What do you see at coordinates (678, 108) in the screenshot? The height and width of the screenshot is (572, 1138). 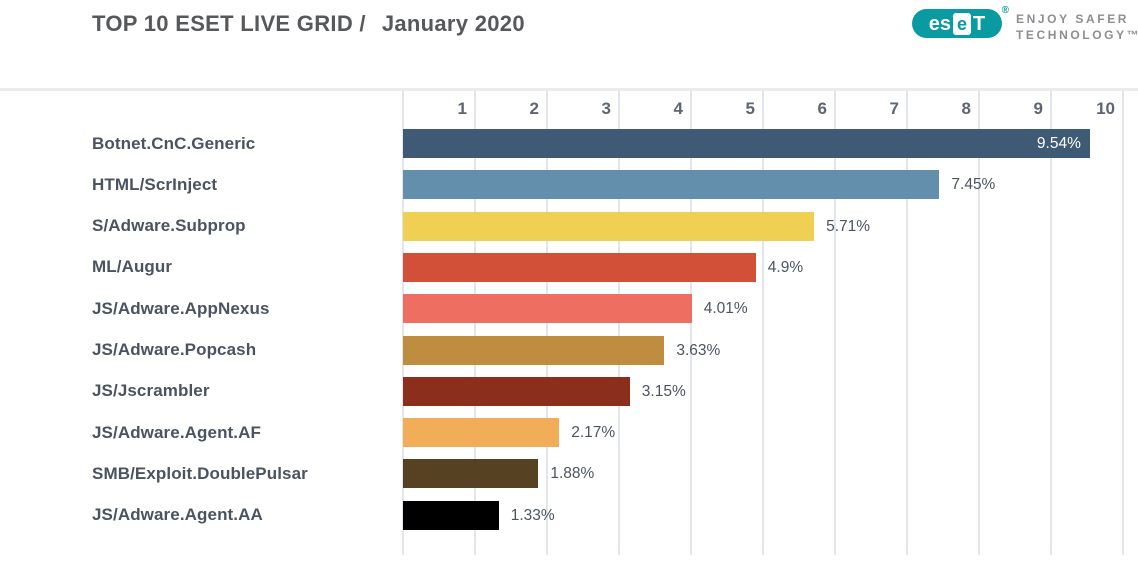 I see `x-axis-tick-label: 4` at bounding box center [678, 108].